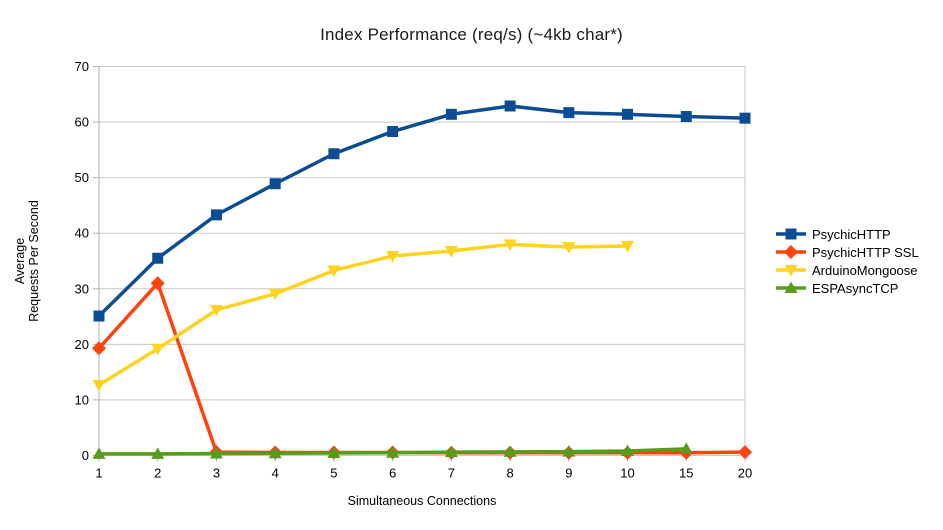 Image resolution: width=943 pixels, height=530 pixels. Describe the element at coordinates (82, 122) in the screenshot. I see `y-tick-label: 60` at that location.